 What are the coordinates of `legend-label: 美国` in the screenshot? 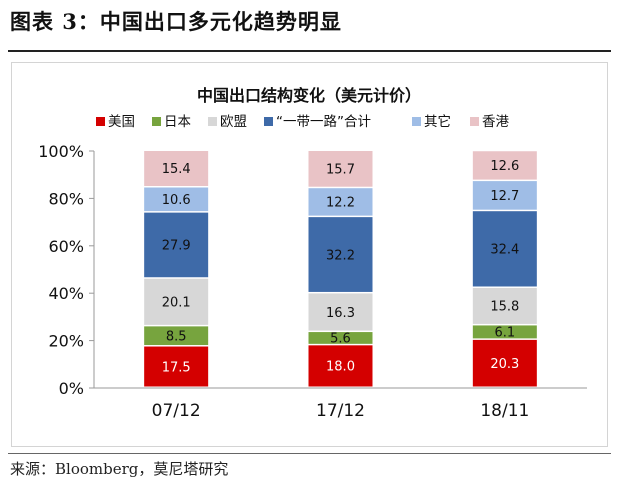 It's located at (121, 122).